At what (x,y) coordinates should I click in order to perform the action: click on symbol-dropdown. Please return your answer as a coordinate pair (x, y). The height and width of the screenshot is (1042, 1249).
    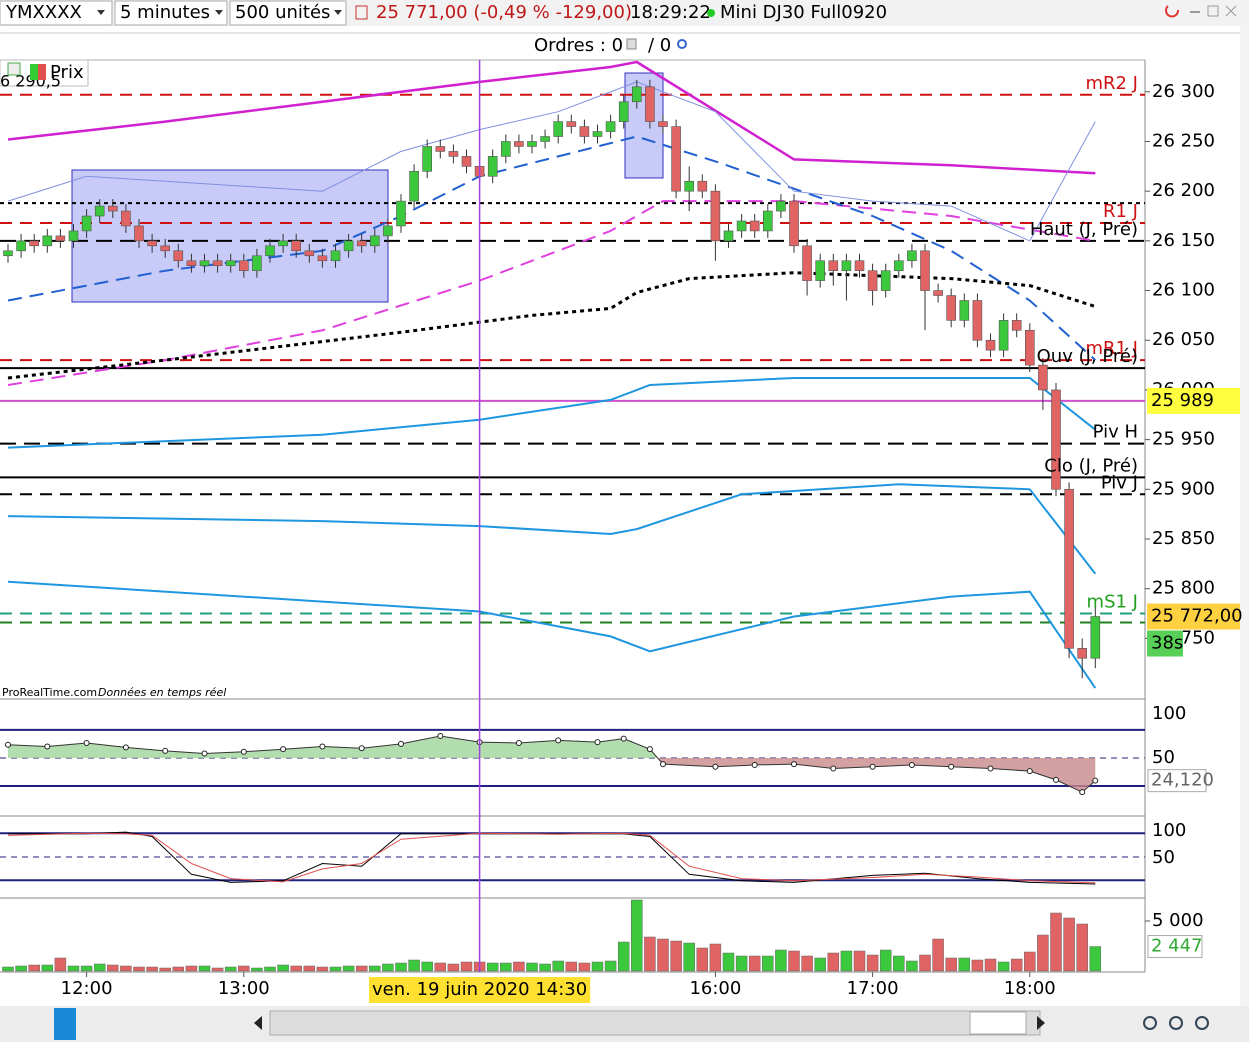
    Looking at the image, I should click on (56, 13).